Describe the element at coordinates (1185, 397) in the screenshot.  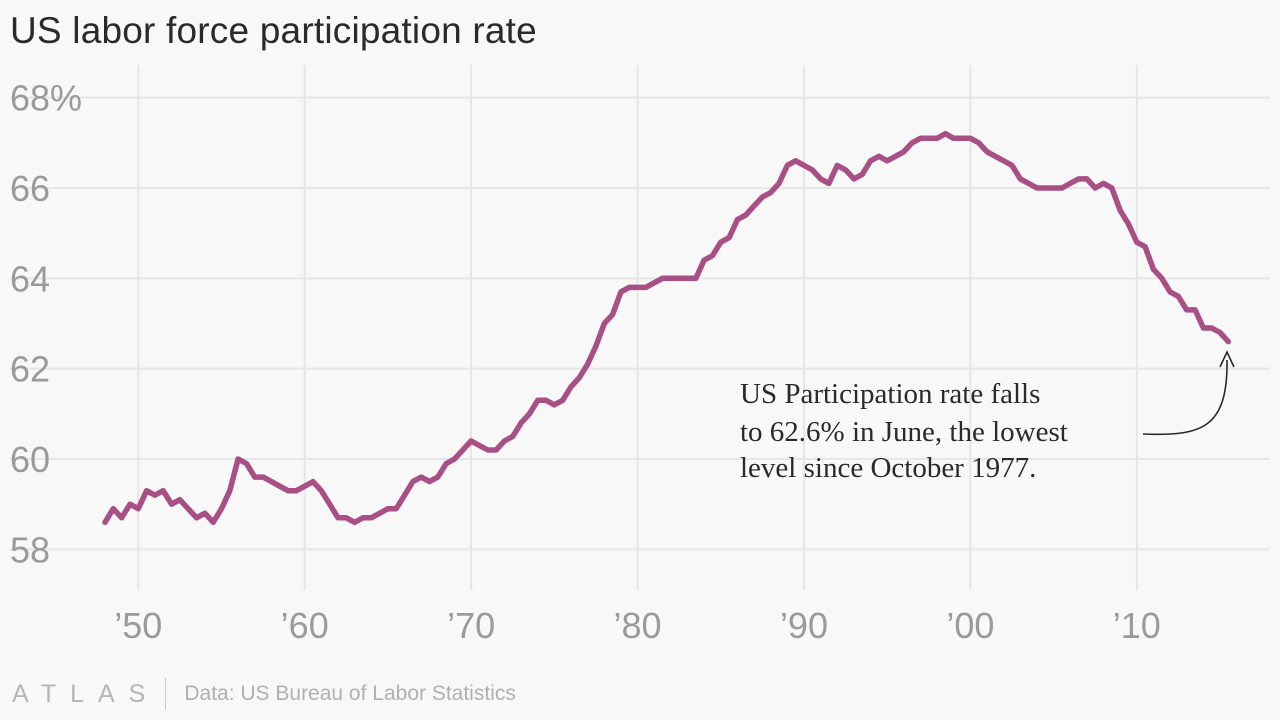
I see `annotation-arrow` at that location.